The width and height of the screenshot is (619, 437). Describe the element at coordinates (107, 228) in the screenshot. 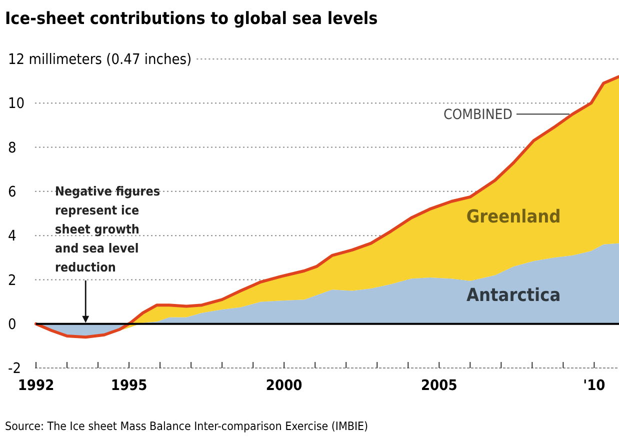

I see `annotation: Negative figures represent ice sheet growth and sea level reduction` at that location.